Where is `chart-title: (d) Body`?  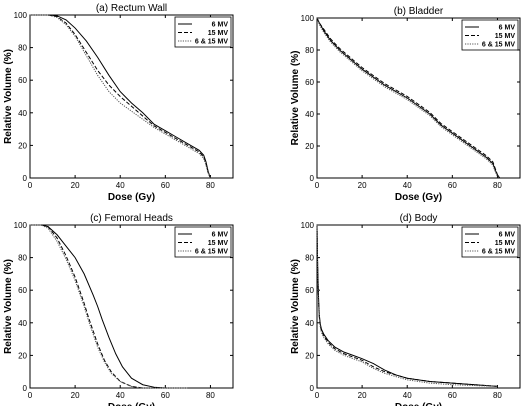
chart-title: (d) Body is located at coordinates (419, 218).